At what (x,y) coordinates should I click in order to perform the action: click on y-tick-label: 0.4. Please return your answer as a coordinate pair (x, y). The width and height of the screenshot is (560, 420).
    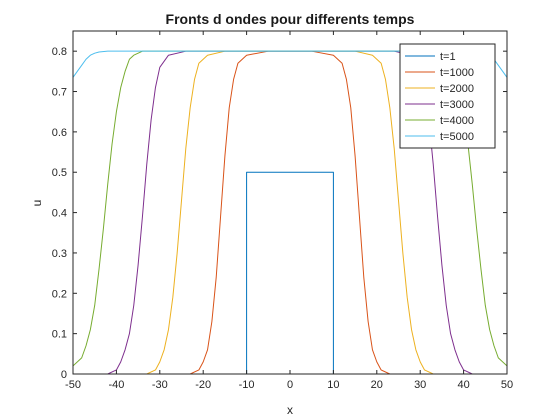
    Looking at the image, I should click on (59, 214).